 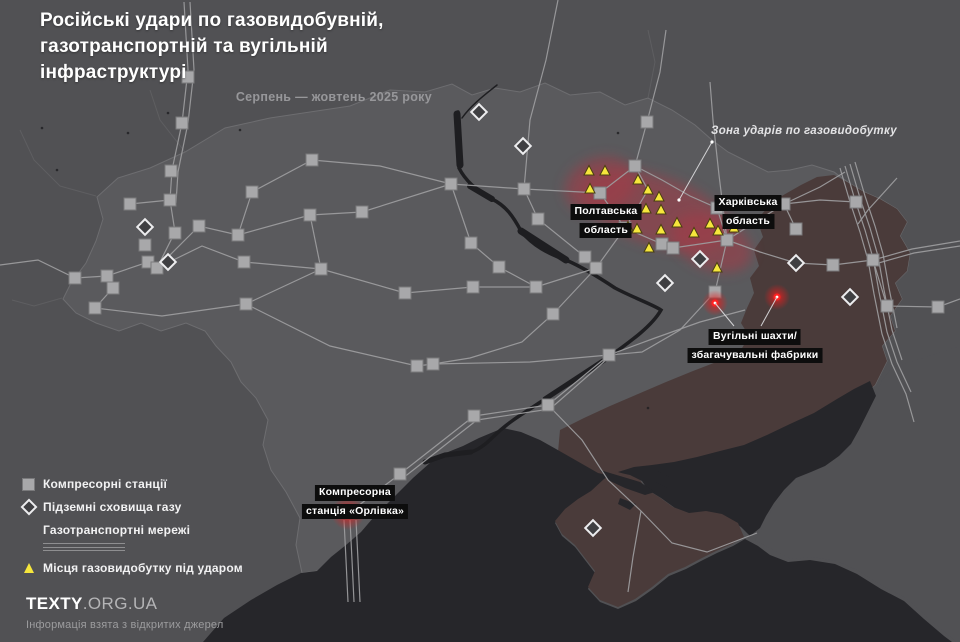 What do you see at coordinates (333, 96) in the screenshot?
I see `page-subtitle: Серпень — жовтень 2025 року` at bounding box center [333, 96].